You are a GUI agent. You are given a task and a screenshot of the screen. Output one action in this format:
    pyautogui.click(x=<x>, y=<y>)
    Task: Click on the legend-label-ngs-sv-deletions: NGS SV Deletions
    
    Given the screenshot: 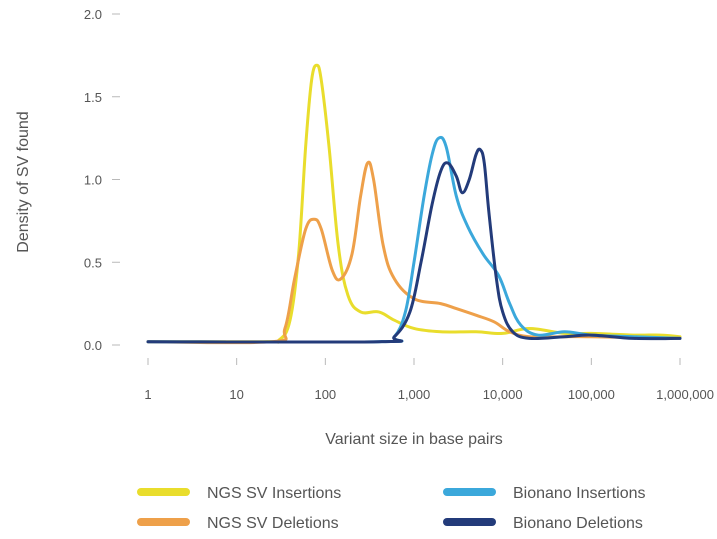 What is the action you would take?
    pyautogui.click(x=273, y=523)
    